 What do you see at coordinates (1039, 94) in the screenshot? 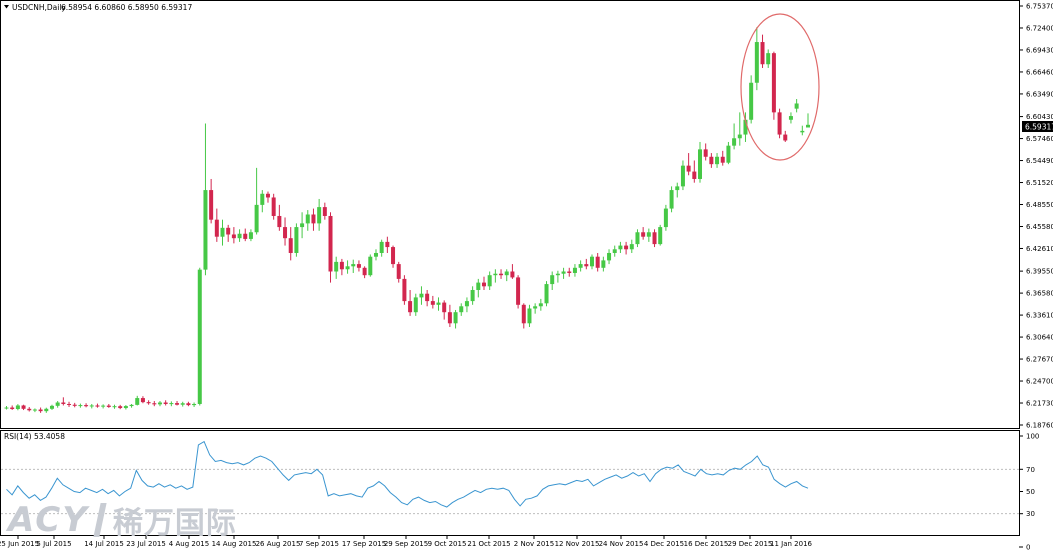
I see `price-tick-label: 6.63490` at bounding box center [1039, 94].